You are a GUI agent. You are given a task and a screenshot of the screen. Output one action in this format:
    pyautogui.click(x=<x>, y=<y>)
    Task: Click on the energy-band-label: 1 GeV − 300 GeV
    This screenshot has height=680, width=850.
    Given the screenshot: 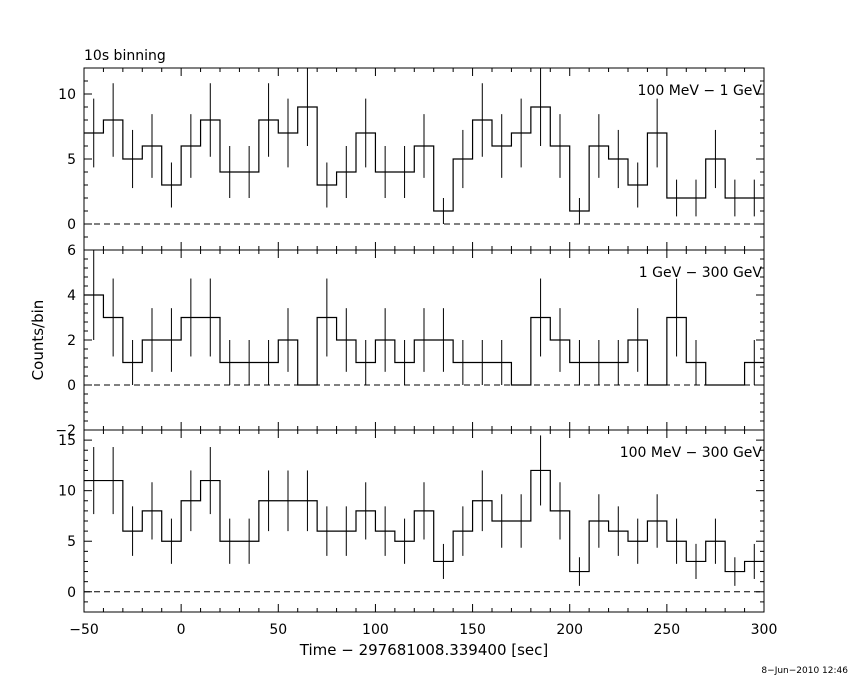 What is the action you would take?
    pyautogui.click(x=701, y=273)
    